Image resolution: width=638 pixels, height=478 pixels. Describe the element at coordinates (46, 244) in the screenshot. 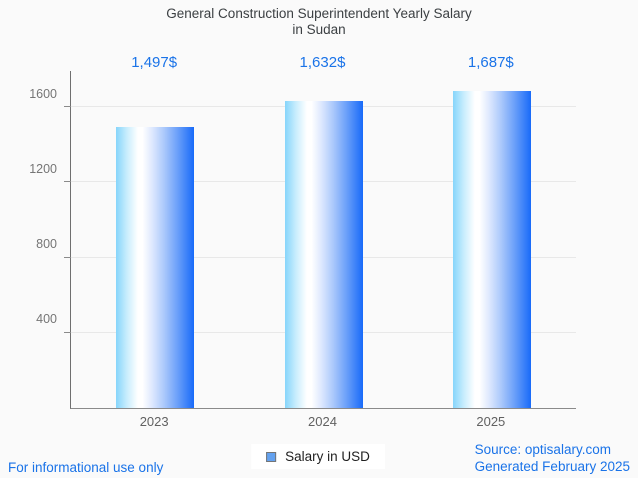

I see `y-tick-label-800: 800` at that location.